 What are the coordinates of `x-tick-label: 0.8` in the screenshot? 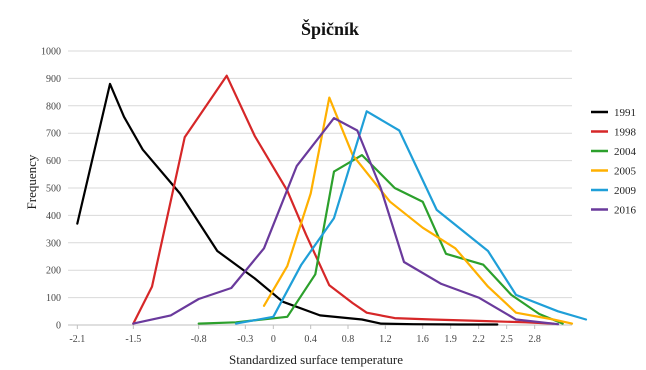 It's located at (348, 339).